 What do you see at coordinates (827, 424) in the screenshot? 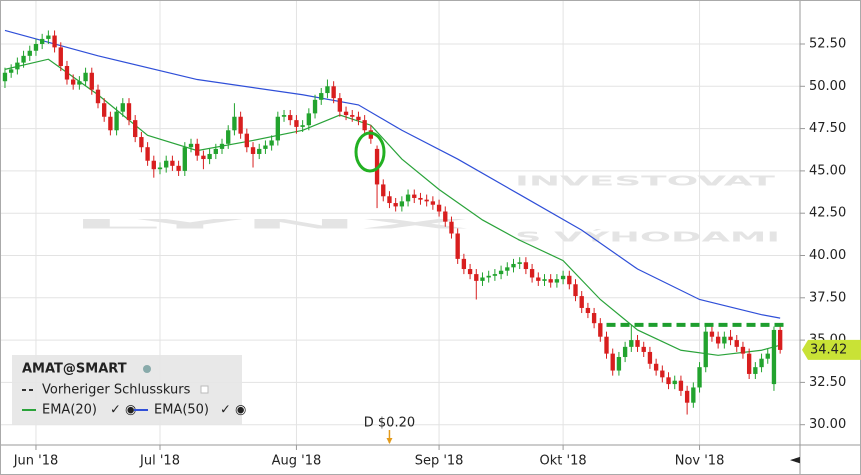
I see `y-tick-label: 30.00` at bounding box center [827, 424].